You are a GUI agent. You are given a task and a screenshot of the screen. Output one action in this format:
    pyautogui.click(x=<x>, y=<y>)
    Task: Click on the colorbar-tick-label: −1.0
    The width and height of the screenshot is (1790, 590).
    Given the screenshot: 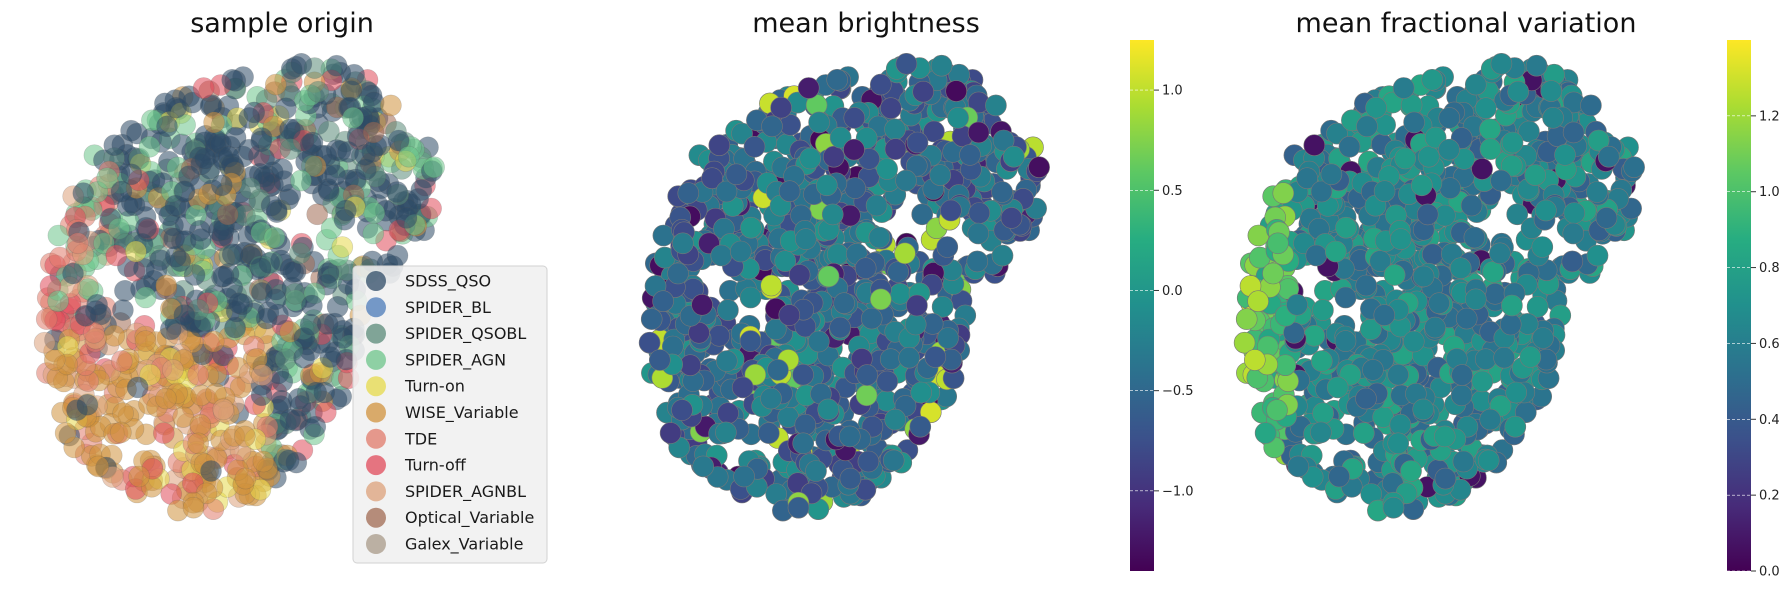 What is the action you would take?
    pyautogui.click(x=1178, y=491)
    